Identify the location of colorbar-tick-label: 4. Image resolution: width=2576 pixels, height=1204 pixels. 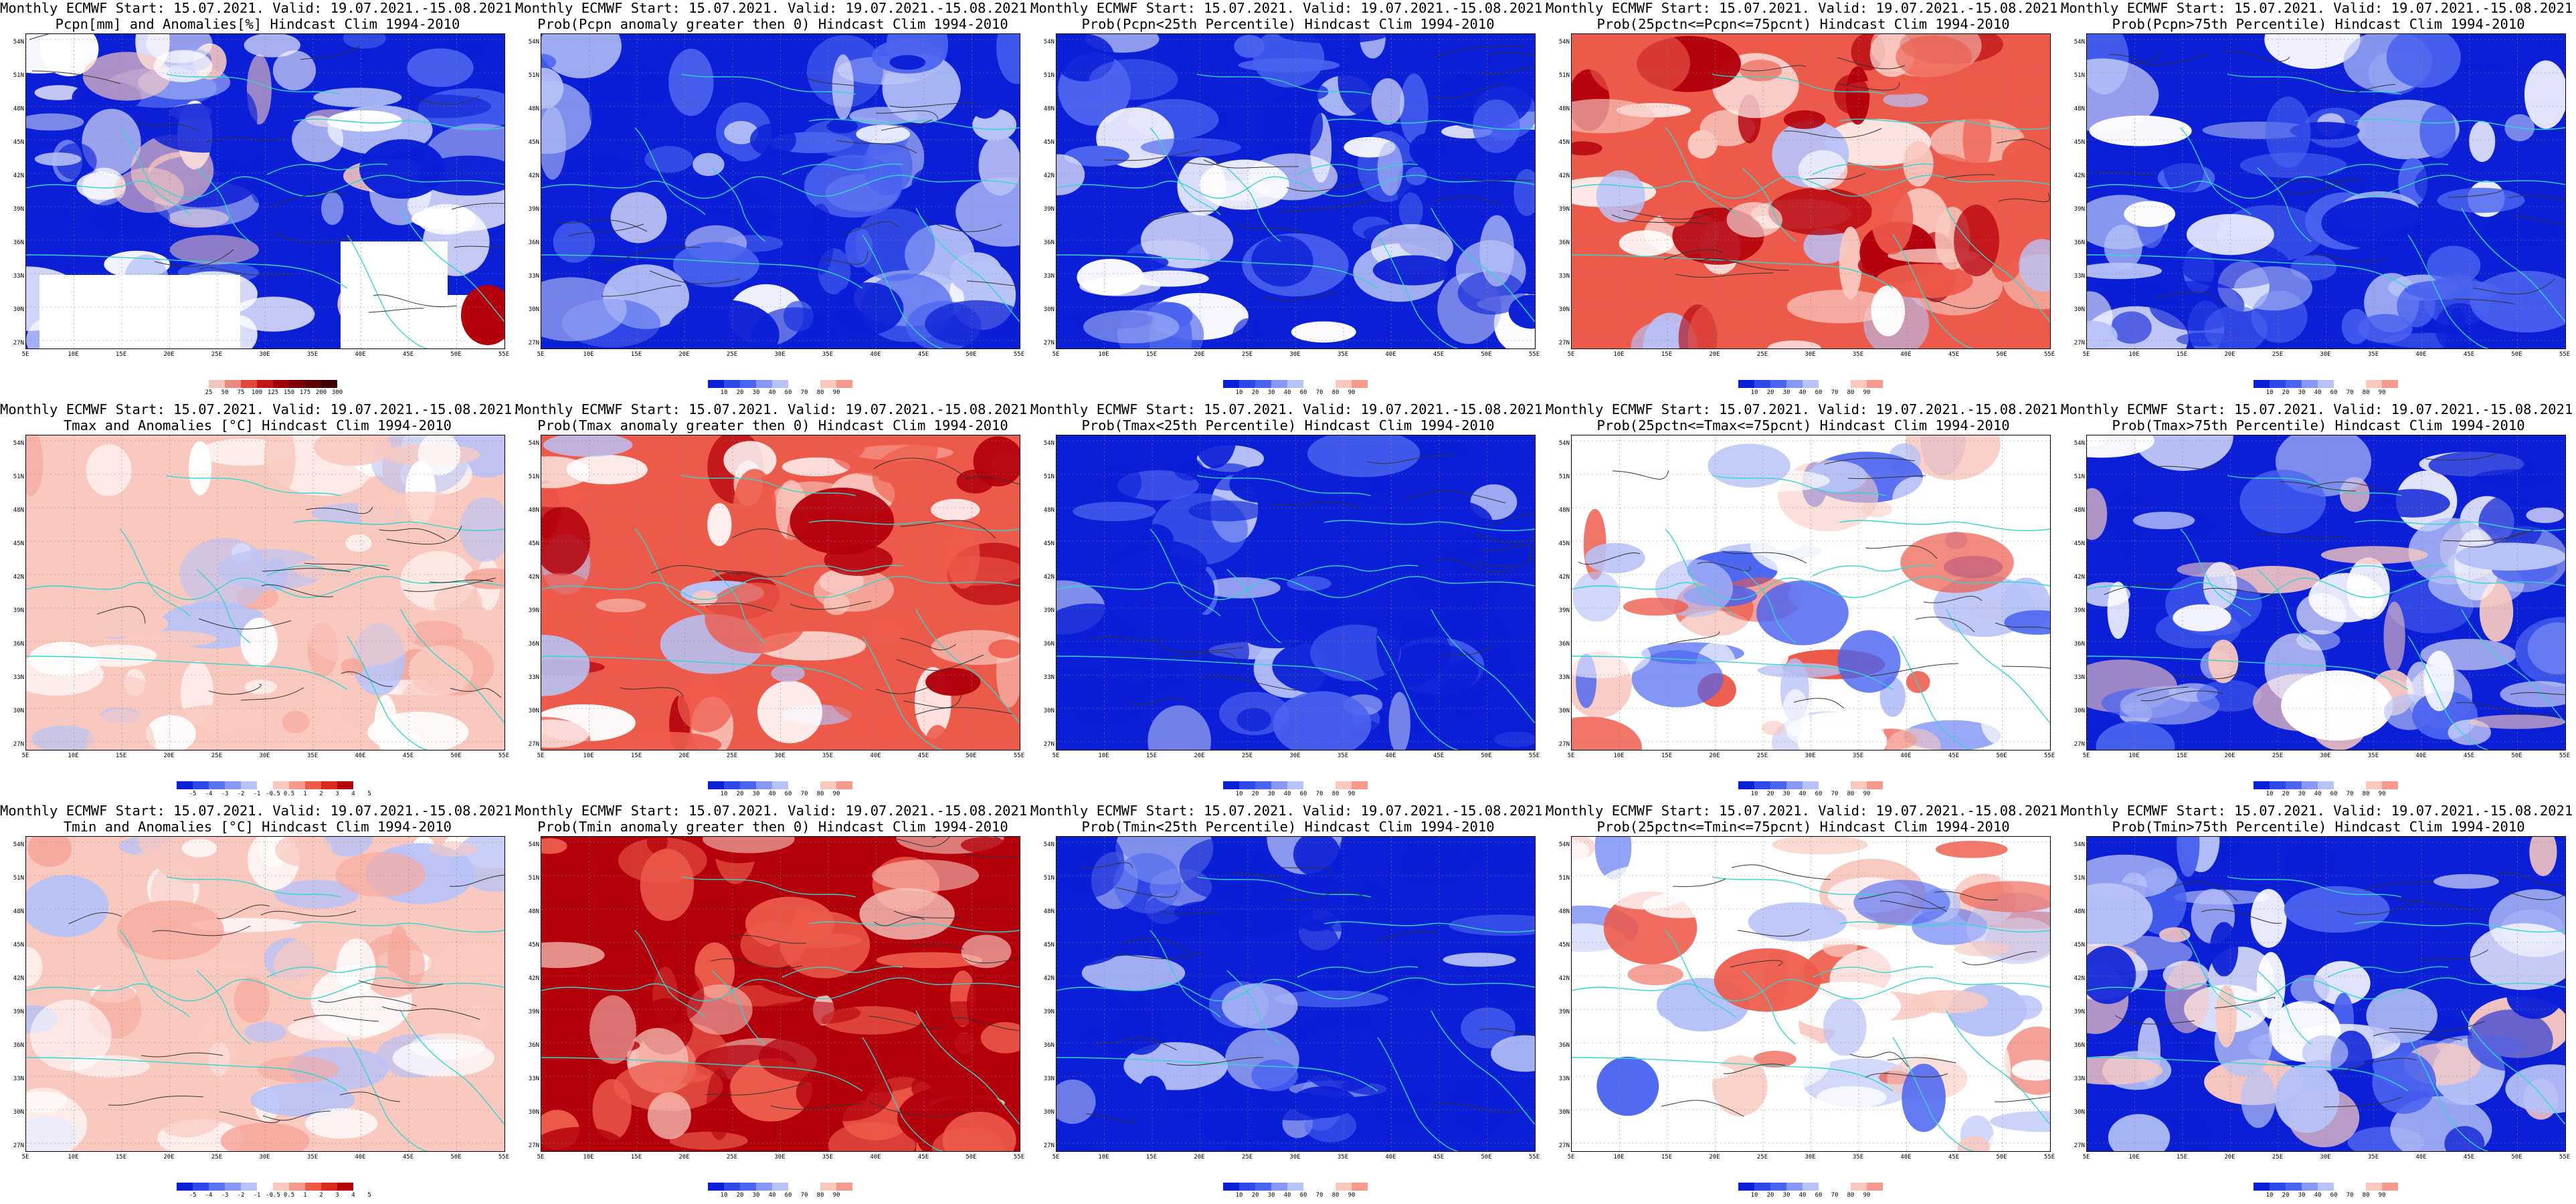
(353, 1195).